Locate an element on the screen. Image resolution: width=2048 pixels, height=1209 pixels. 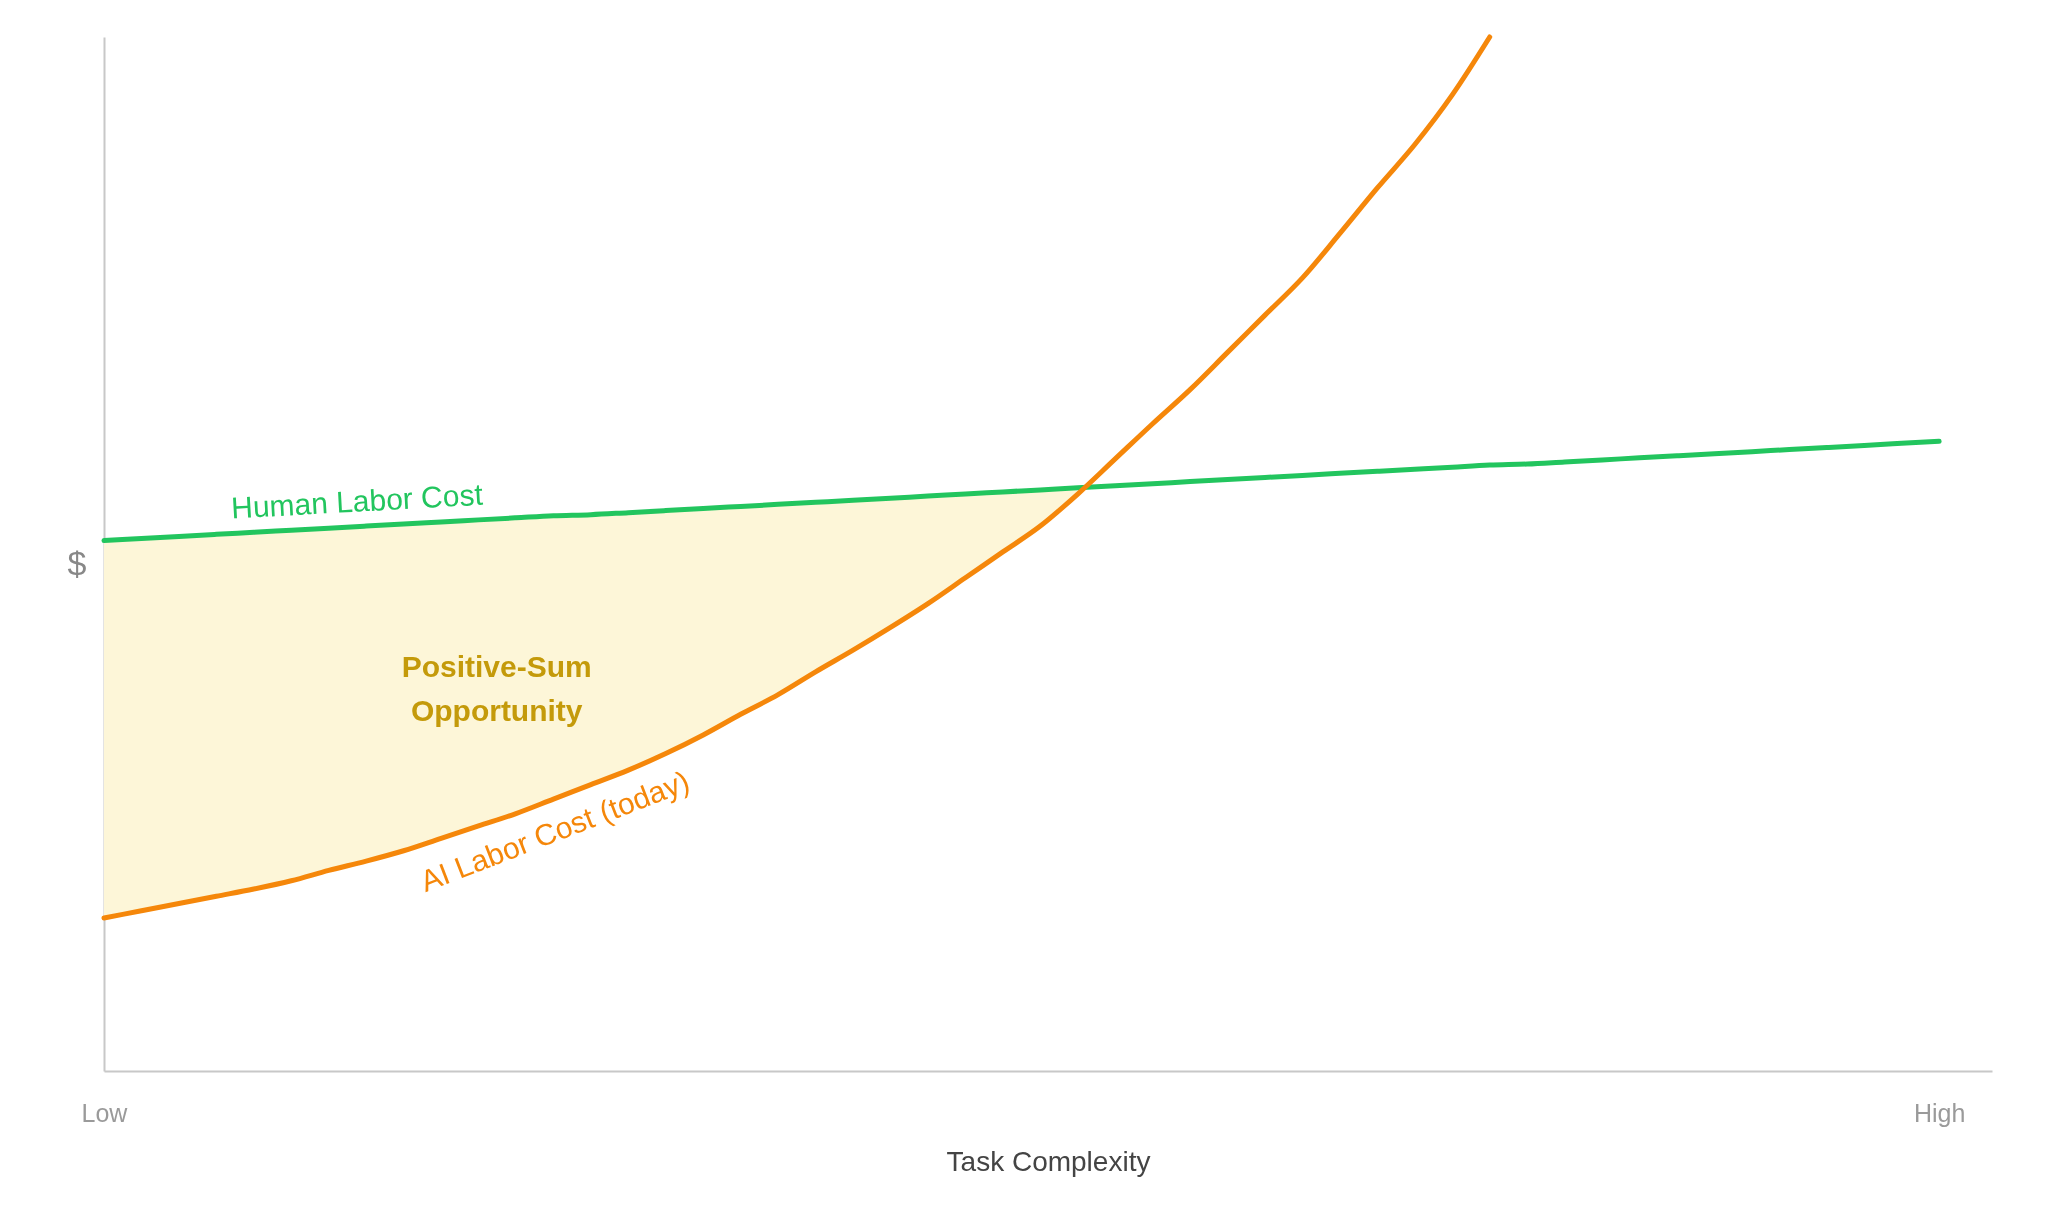
y-axis-title: $ is located at coordinates (77, 562).